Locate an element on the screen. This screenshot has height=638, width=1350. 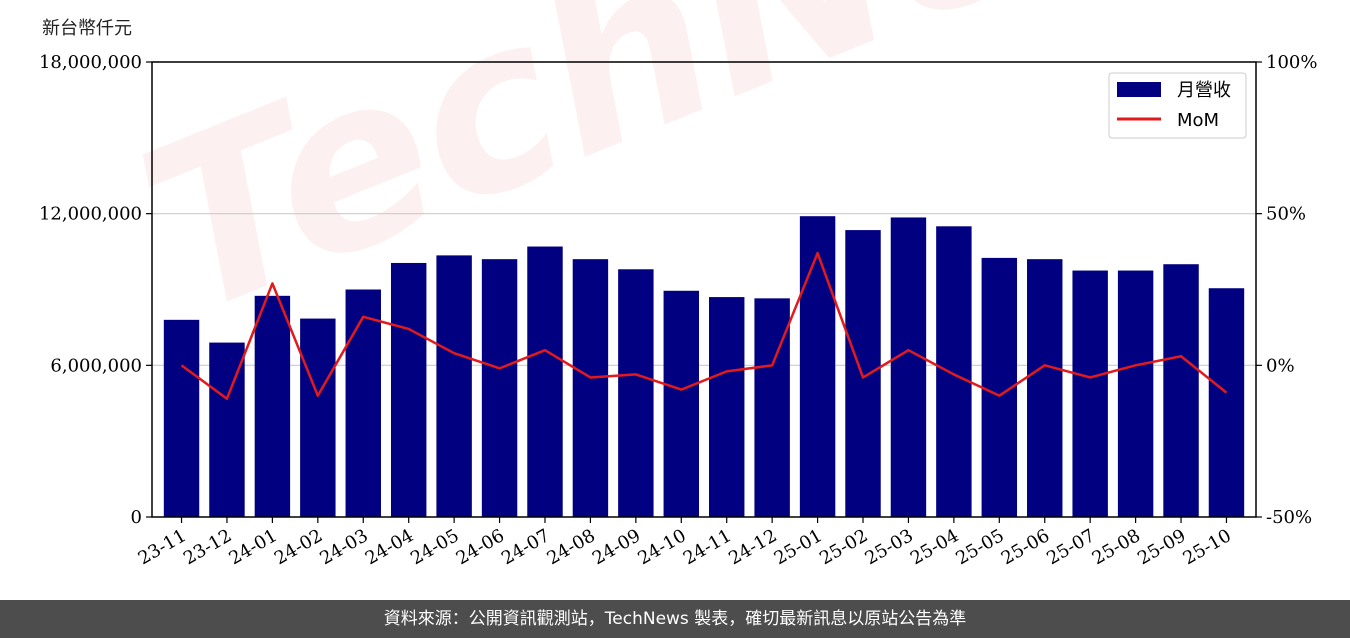
x-tick-label: 24-11 is located at coordinates (707, 547).